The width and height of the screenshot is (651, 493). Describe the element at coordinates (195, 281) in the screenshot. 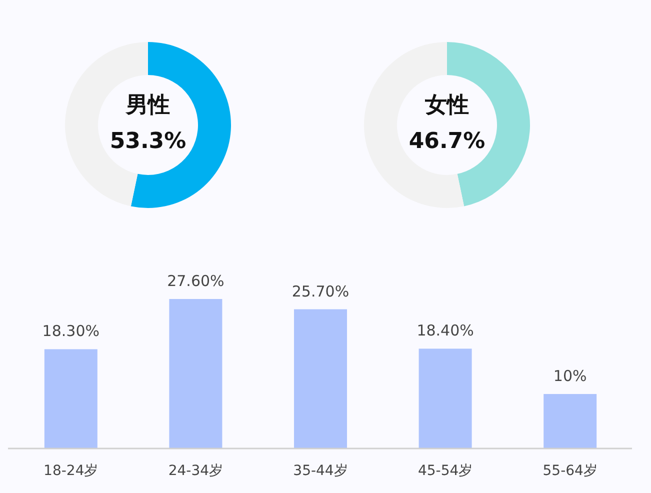

I see `data-label: 27.60%` at that location.